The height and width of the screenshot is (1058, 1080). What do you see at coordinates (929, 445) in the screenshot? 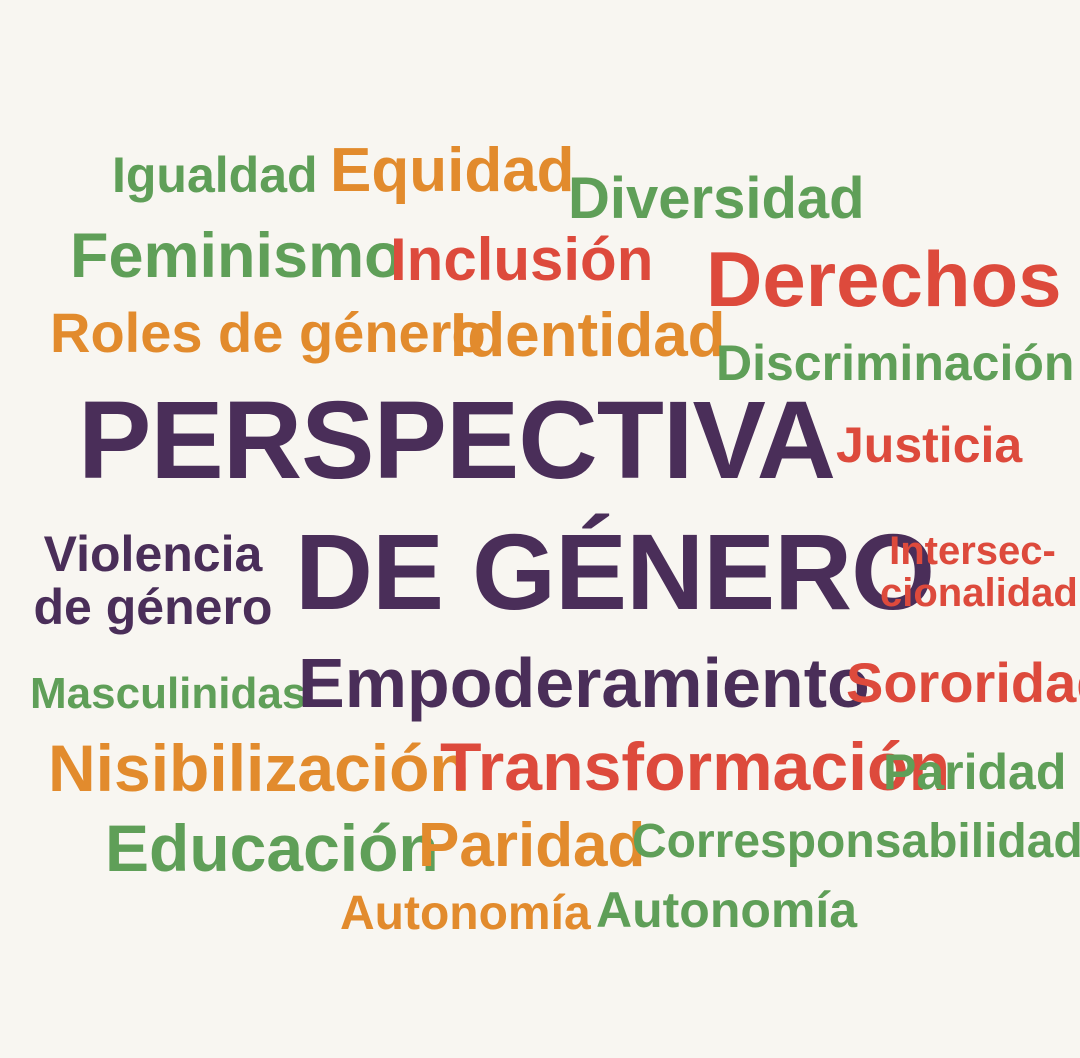
I see `word-justicia: Justicia` at bounding box center [929, 445].